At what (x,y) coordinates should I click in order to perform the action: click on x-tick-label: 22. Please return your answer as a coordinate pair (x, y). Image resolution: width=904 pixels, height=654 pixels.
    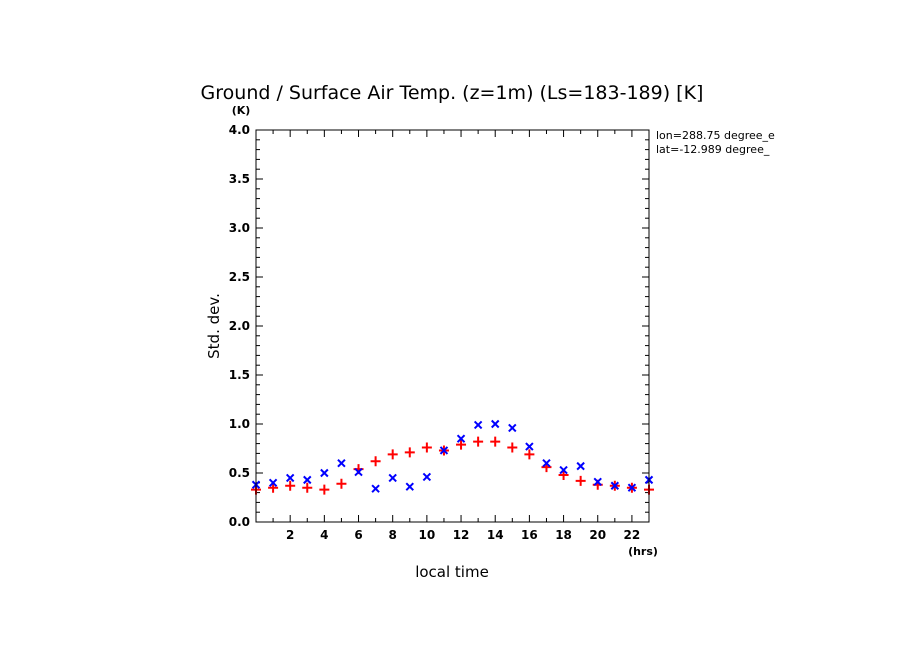
    Looking at the image, I should click on (632, 535).